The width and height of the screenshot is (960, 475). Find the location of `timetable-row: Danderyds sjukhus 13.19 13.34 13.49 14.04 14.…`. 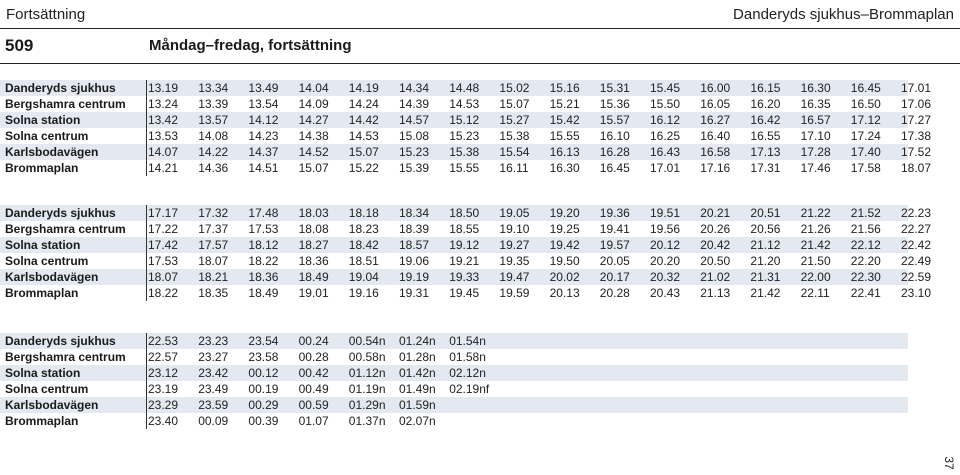

timetable-row: Danderyds sjukhus 13.19 13.34 13.49 14.04 14.… is located at coordinates (465, 88).